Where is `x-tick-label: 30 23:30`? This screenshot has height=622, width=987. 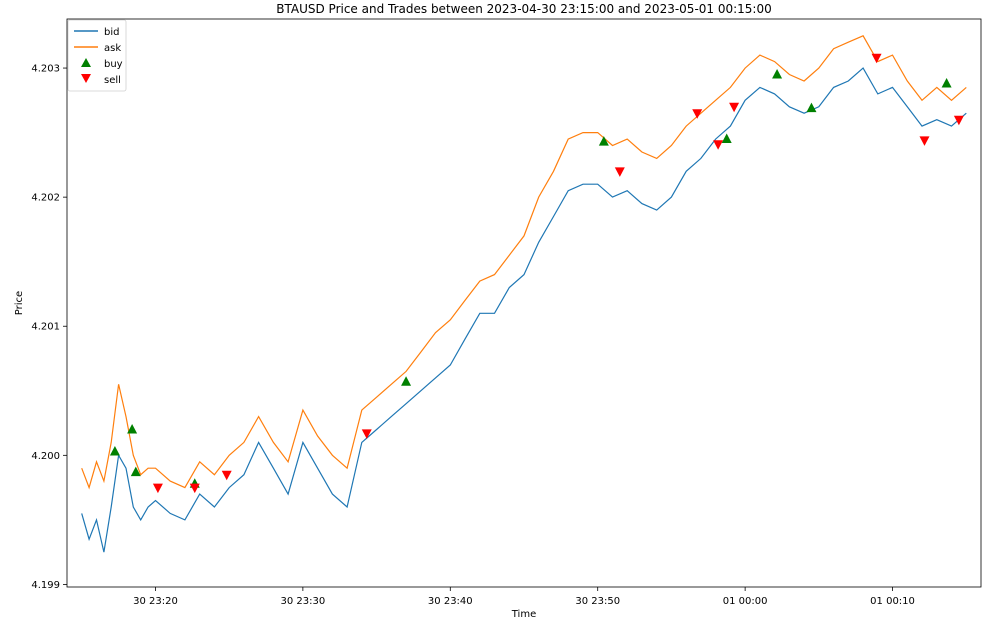
x-tick-label: 30 23:30 is located at coordinates (303, 601).